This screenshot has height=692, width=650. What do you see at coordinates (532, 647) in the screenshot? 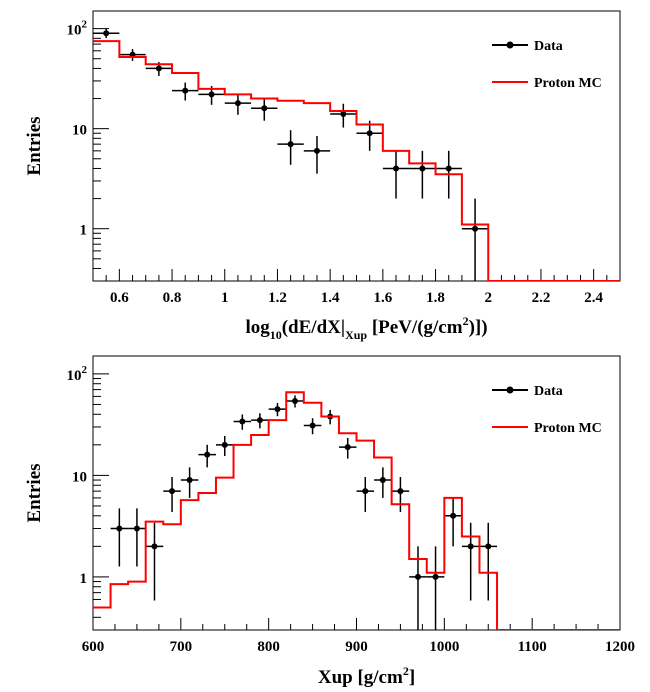
I see `x-tick-label: 1100` at bounding box center [532, 647].